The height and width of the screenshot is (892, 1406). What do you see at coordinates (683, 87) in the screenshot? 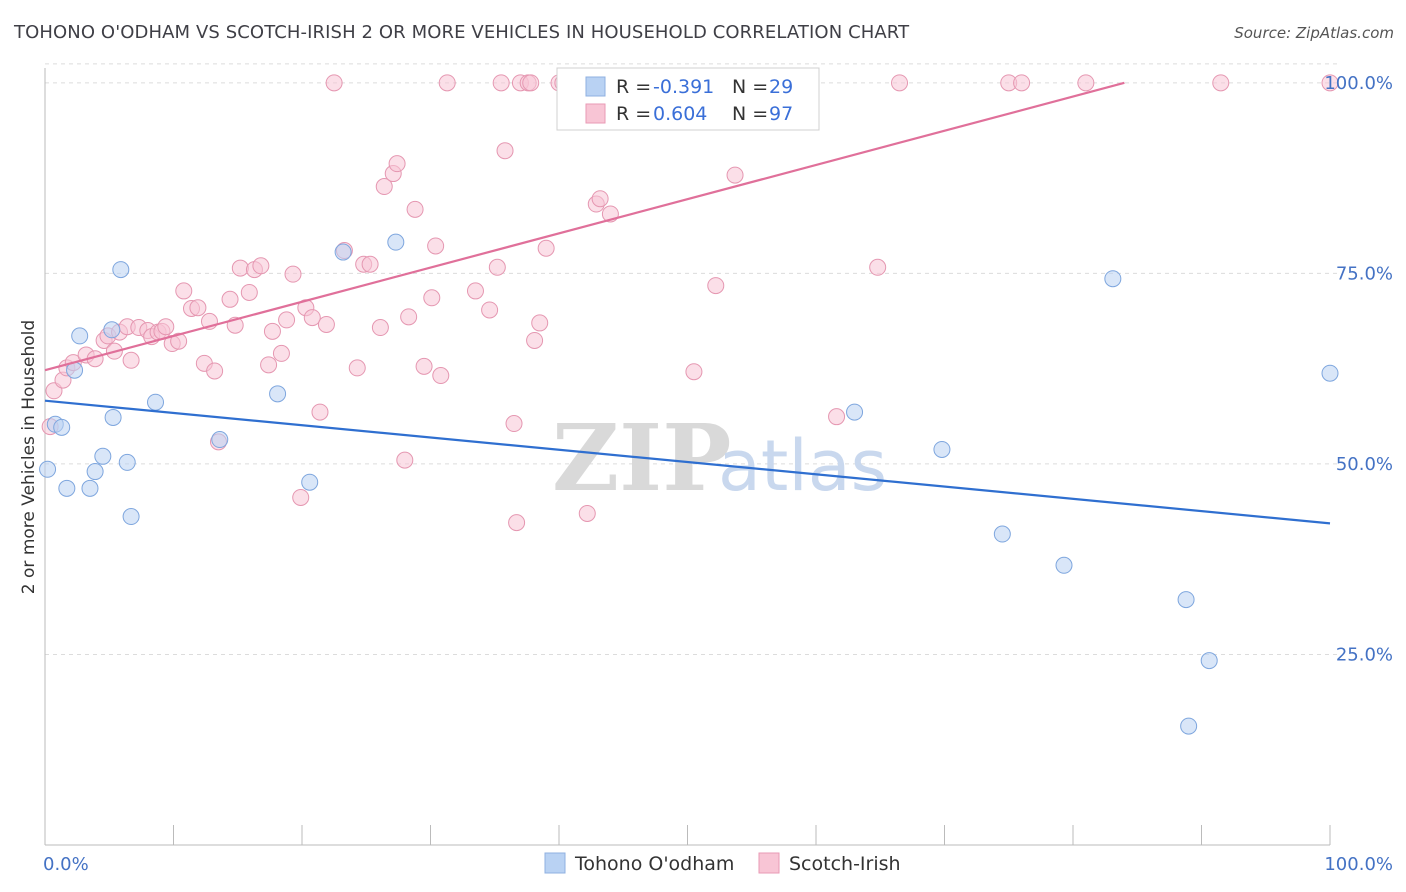
I see `legend-r-value-1: -0.391` at bounding box center [683, 87].